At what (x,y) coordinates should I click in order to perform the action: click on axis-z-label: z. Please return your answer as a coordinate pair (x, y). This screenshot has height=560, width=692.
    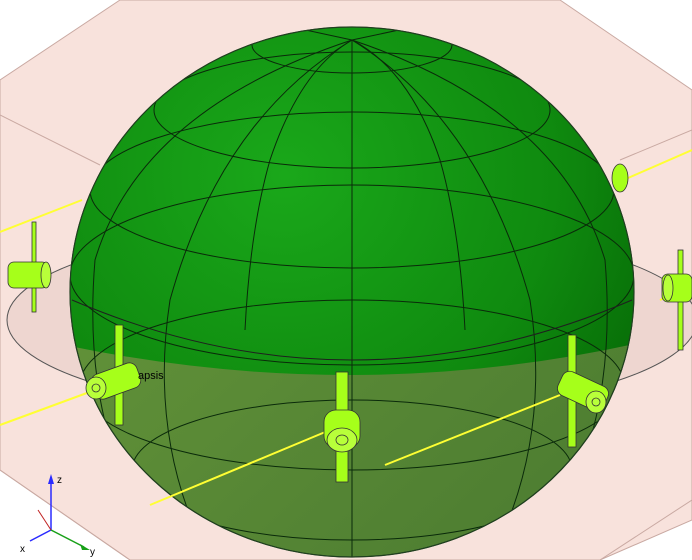
    Looking at the image, I should click on (59, 480).